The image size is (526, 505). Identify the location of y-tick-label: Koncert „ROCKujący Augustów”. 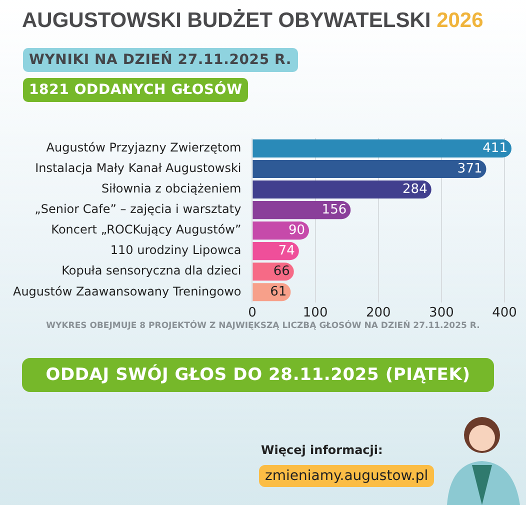
(146, 229).